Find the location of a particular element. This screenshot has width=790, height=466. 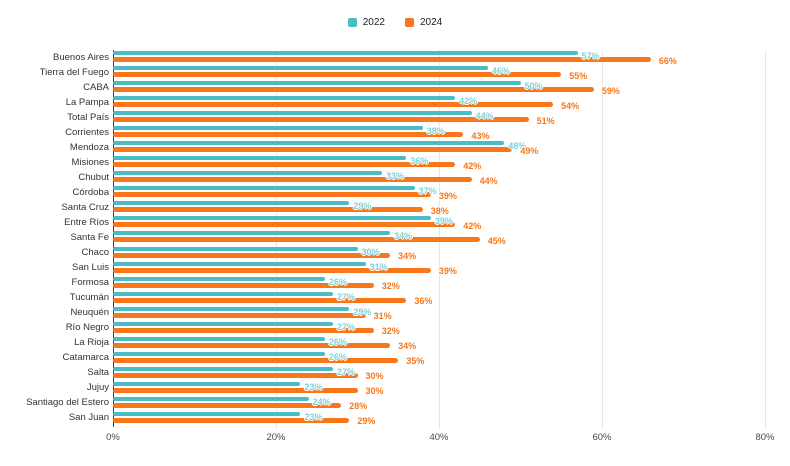

category-label: La Rioja is located at coordinates (91, 343).